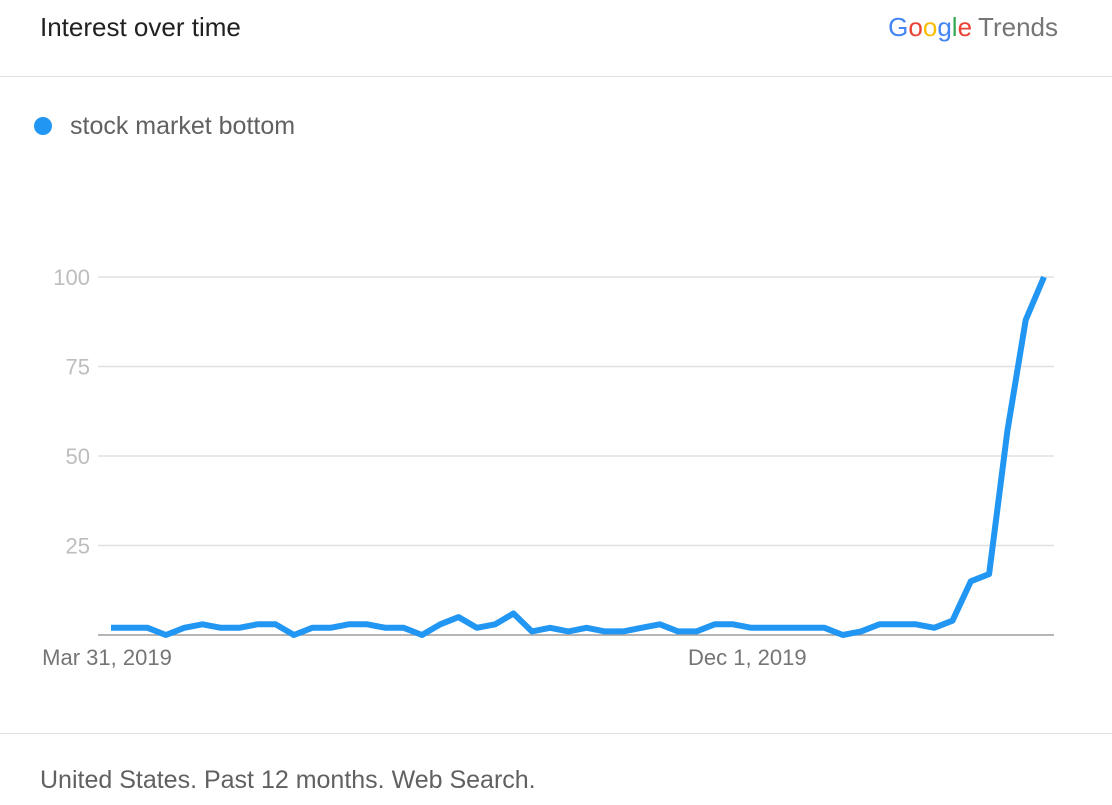 This screenshot has width=1112, height=805. I want to click on legend-series-label: stock market bottom, so click(183, 125).